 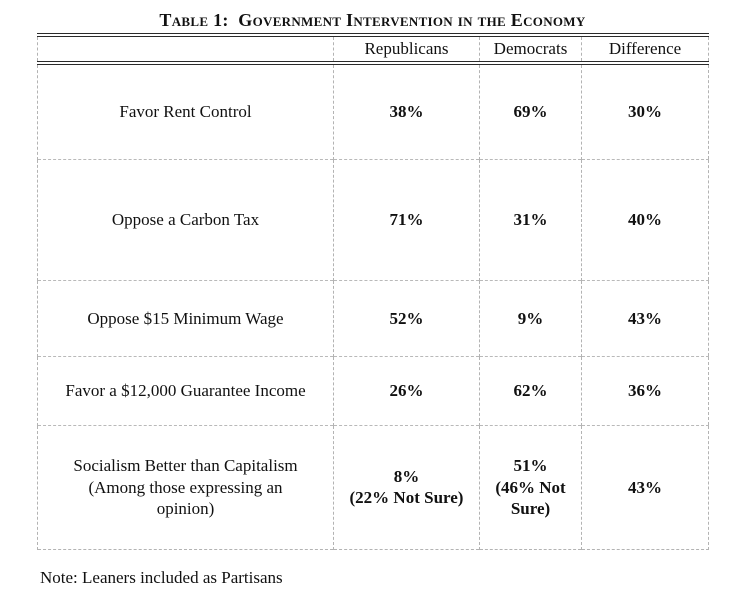 What do you see at coordinates (530, 50) in the screenshot?
I see `header-cell-democrats: Democrats` at bounding box center [530, 50].